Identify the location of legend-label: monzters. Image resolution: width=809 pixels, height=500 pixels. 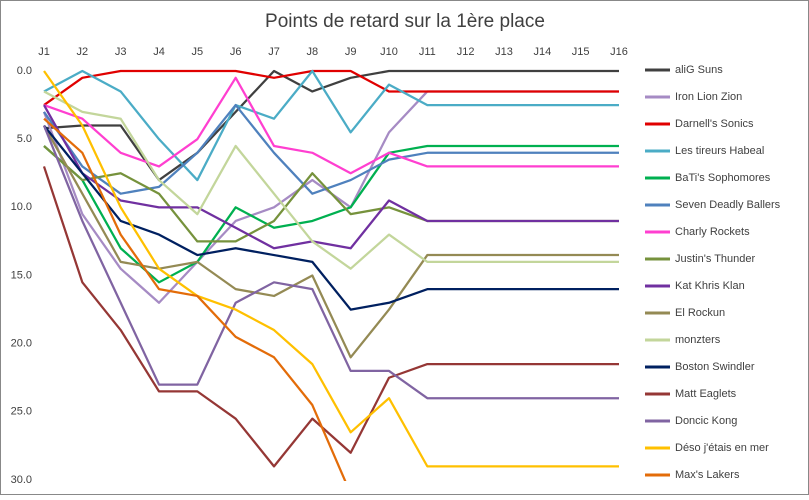
(698, 340).